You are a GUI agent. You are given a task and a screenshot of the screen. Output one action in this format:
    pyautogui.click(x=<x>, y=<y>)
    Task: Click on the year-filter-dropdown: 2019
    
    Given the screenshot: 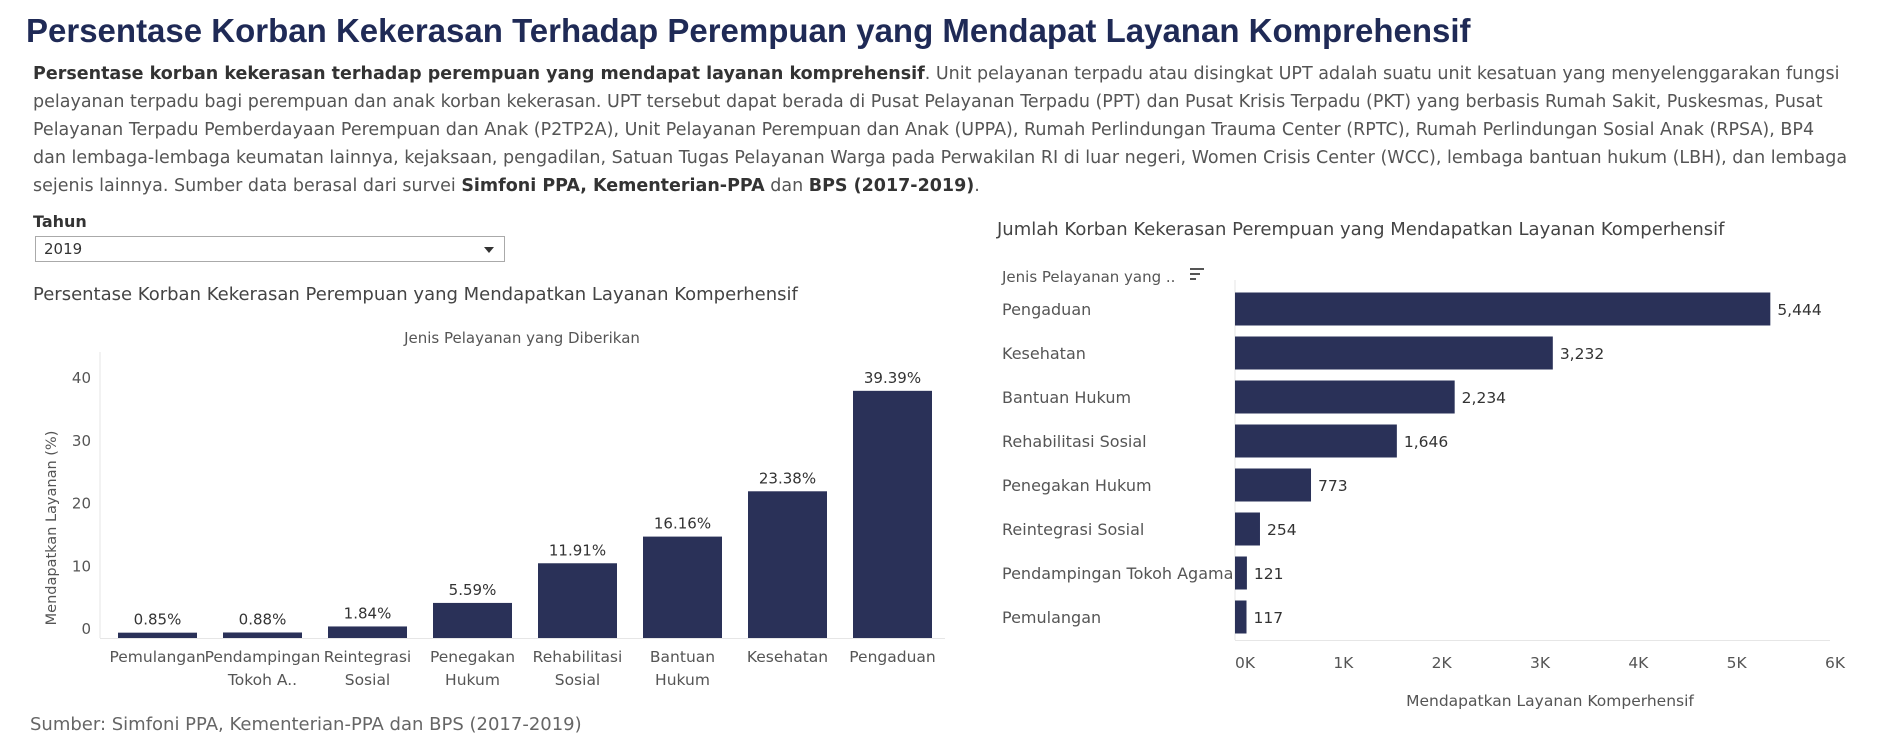 What is the action you would take?
    pyautogui.click(x=270, y=249)
    